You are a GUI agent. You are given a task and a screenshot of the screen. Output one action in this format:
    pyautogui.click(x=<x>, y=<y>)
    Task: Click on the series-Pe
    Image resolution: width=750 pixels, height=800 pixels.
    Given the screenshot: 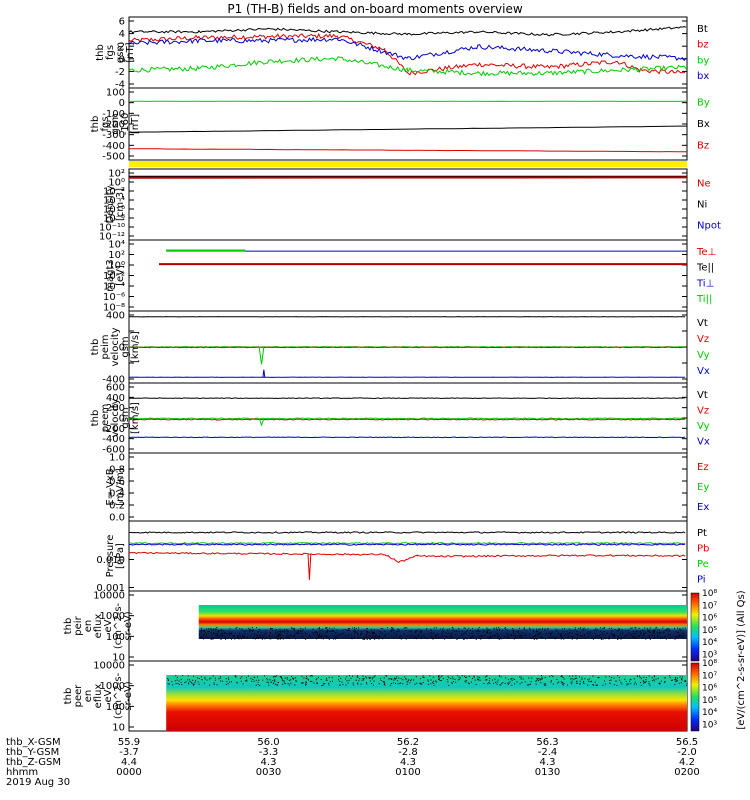 What is the action you would take?
    pyautogui.click(x=407, y=543)
    